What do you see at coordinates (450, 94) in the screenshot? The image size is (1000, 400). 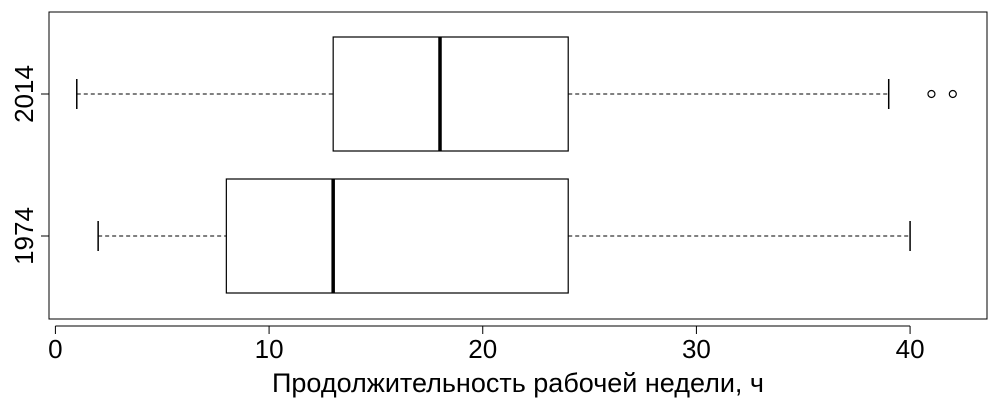 I see `box-2014` at bounding box center [450, 94].